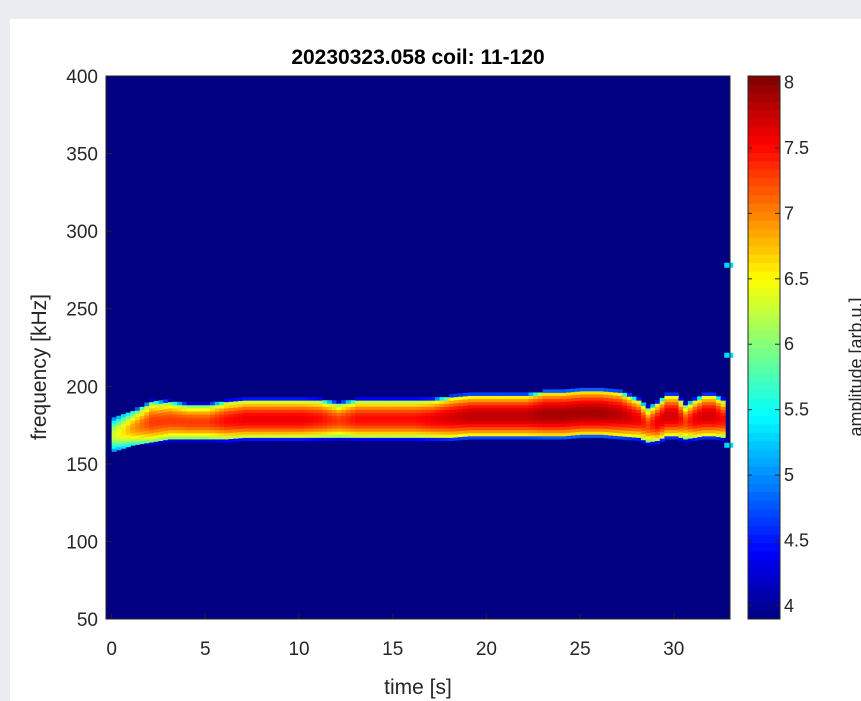 The height and width of the screenshot is (701, 861). What do you see at coordinates (764, 411) in the screenshot?
I see `colorbar-segment` at bounding box center [764, 411].